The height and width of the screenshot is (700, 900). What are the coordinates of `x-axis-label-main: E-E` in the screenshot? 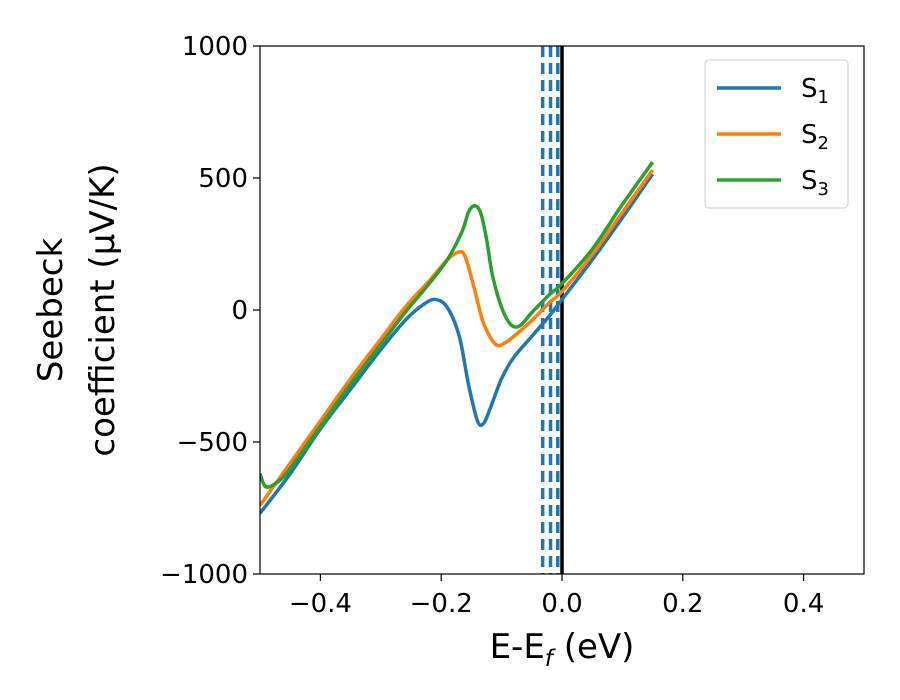 It's located at (517, 647).